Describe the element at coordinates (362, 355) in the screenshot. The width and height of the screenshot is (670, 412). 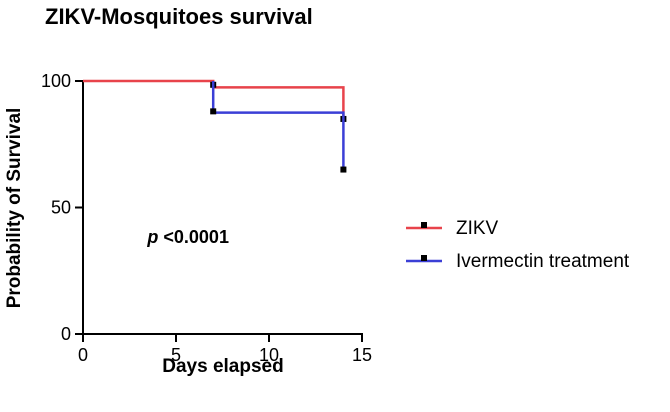
I see `x-tick-label-15: 15` at that location.